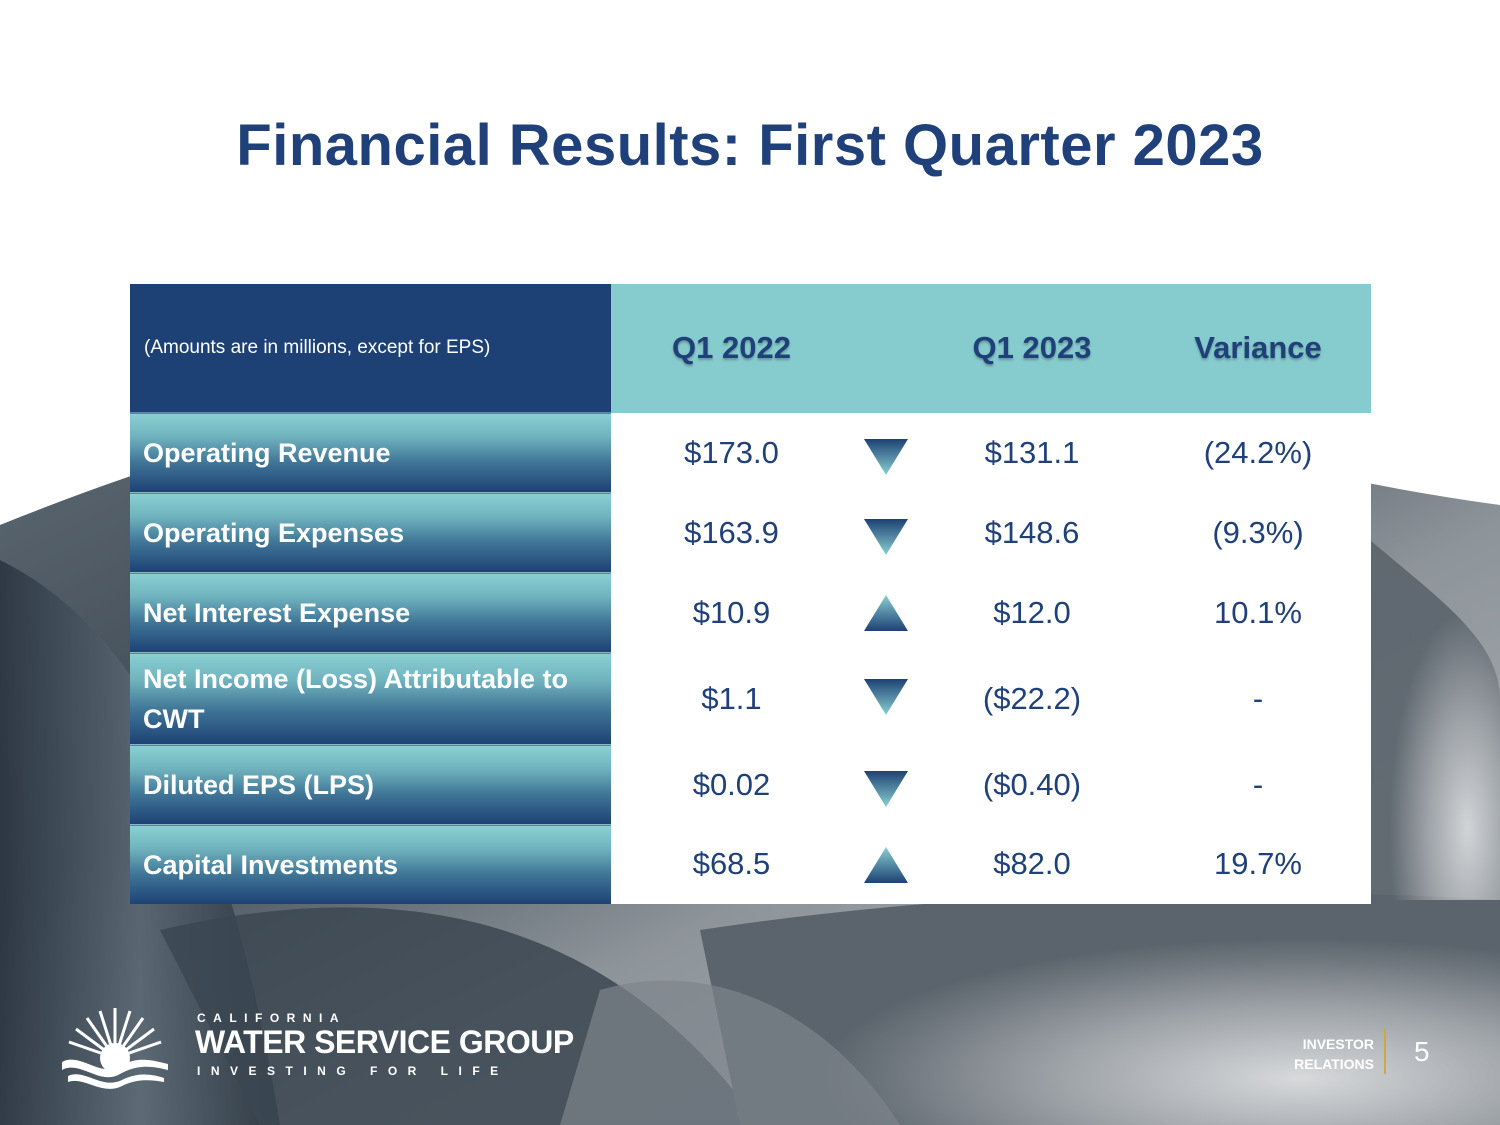 This screenshot has height=1125, width=1500. Describe the element at coordinates (370, 532) in the screenshot. I see `row-label: Operating Expenses` at that location.